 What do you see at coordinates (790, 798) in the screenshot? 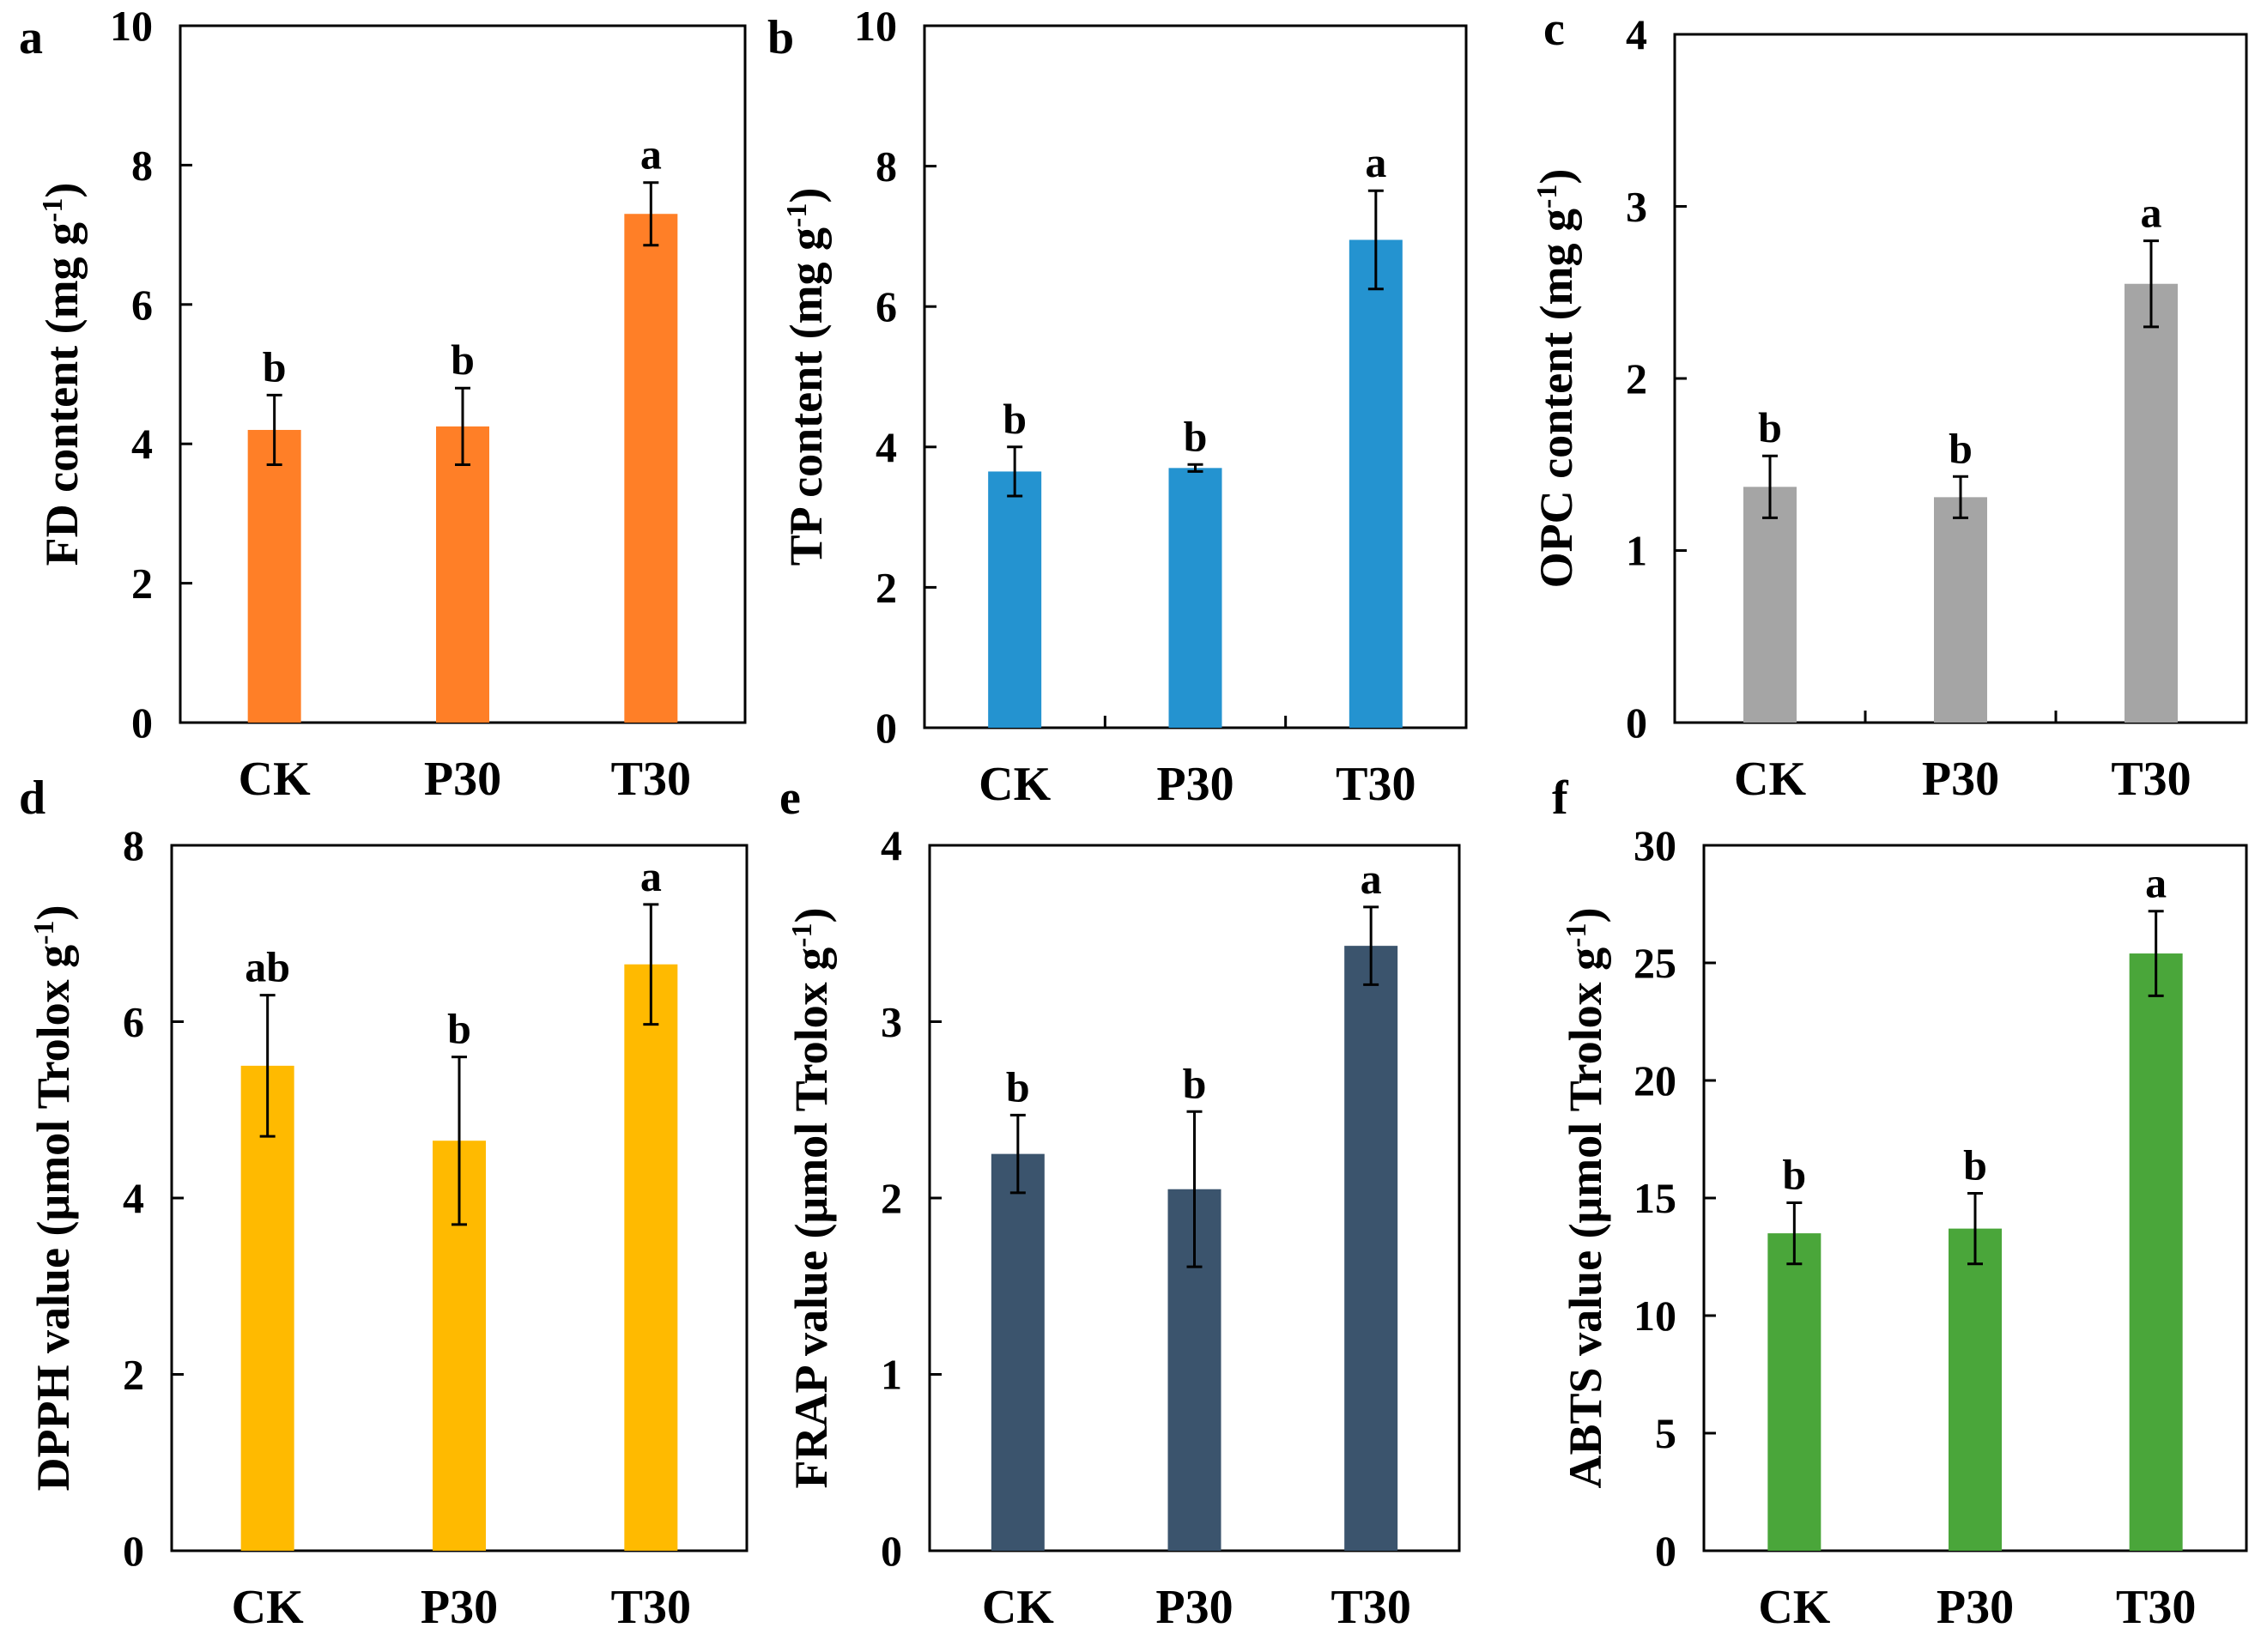
I see `panel-letter: e` at bounding box center [790, 798].